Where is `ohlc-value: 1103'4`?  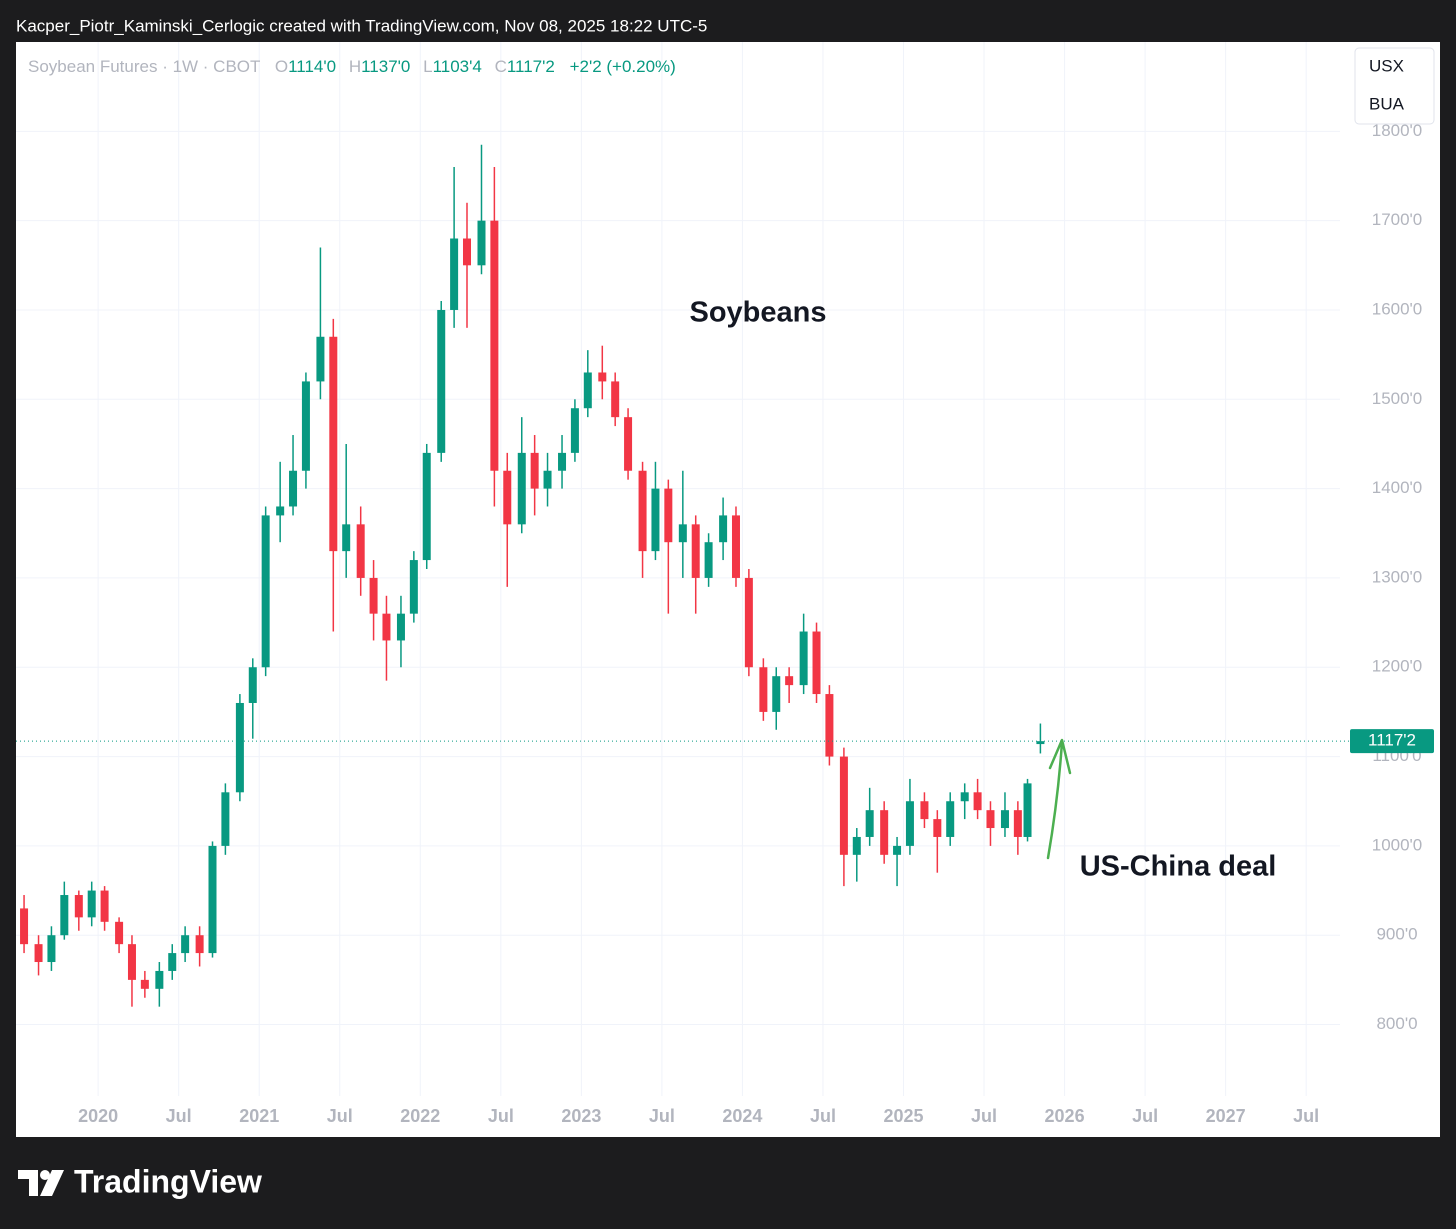
ohlc-value: 1103'4 is located at coordinates (457, 66).